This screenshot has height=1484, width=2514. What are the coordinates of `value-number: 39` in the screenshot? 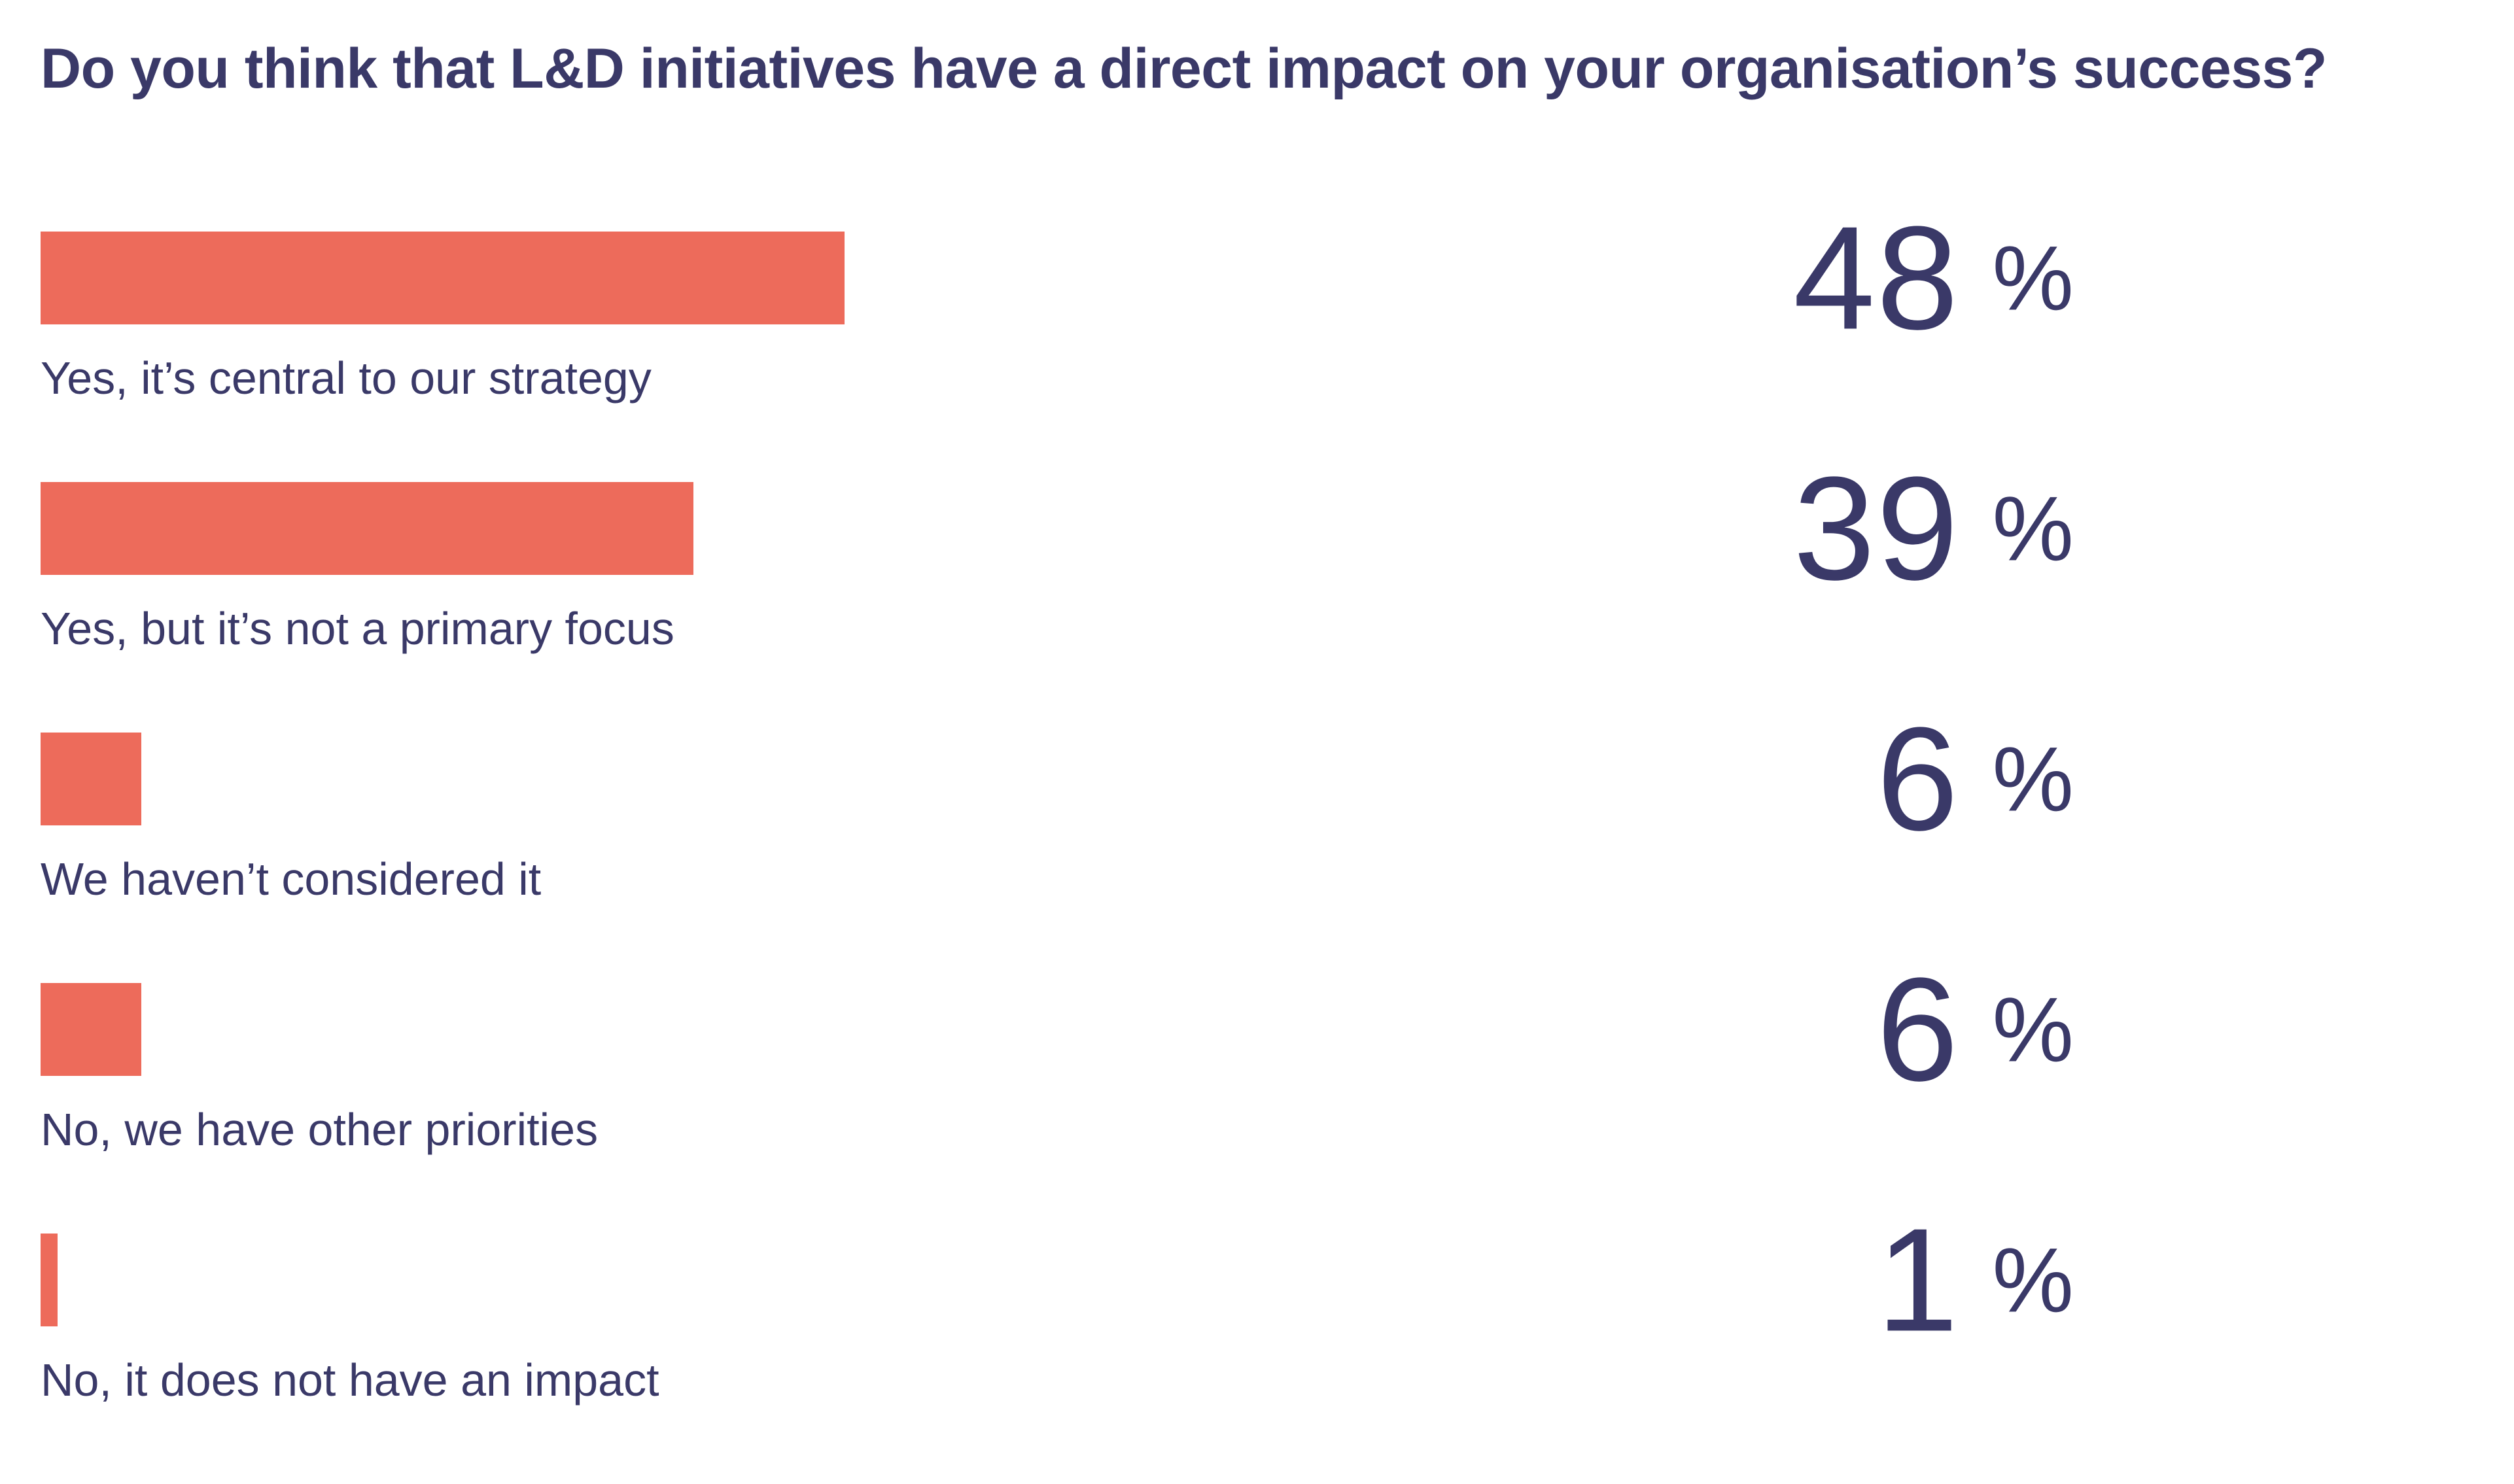 It's located at (1876, 528).